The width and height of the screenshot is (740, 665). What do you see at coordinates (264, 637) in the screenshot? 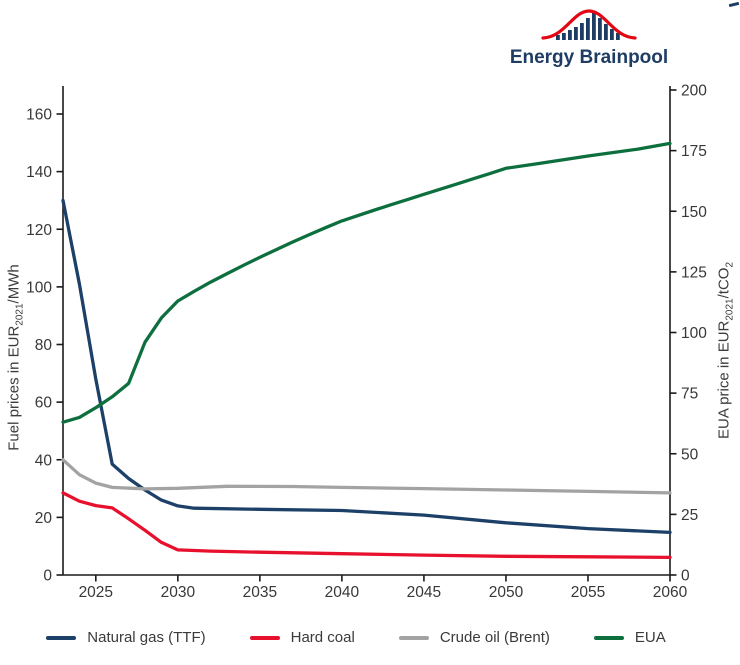
I see `legend-swatch-hard-coal` at bounding box center [264, 637].